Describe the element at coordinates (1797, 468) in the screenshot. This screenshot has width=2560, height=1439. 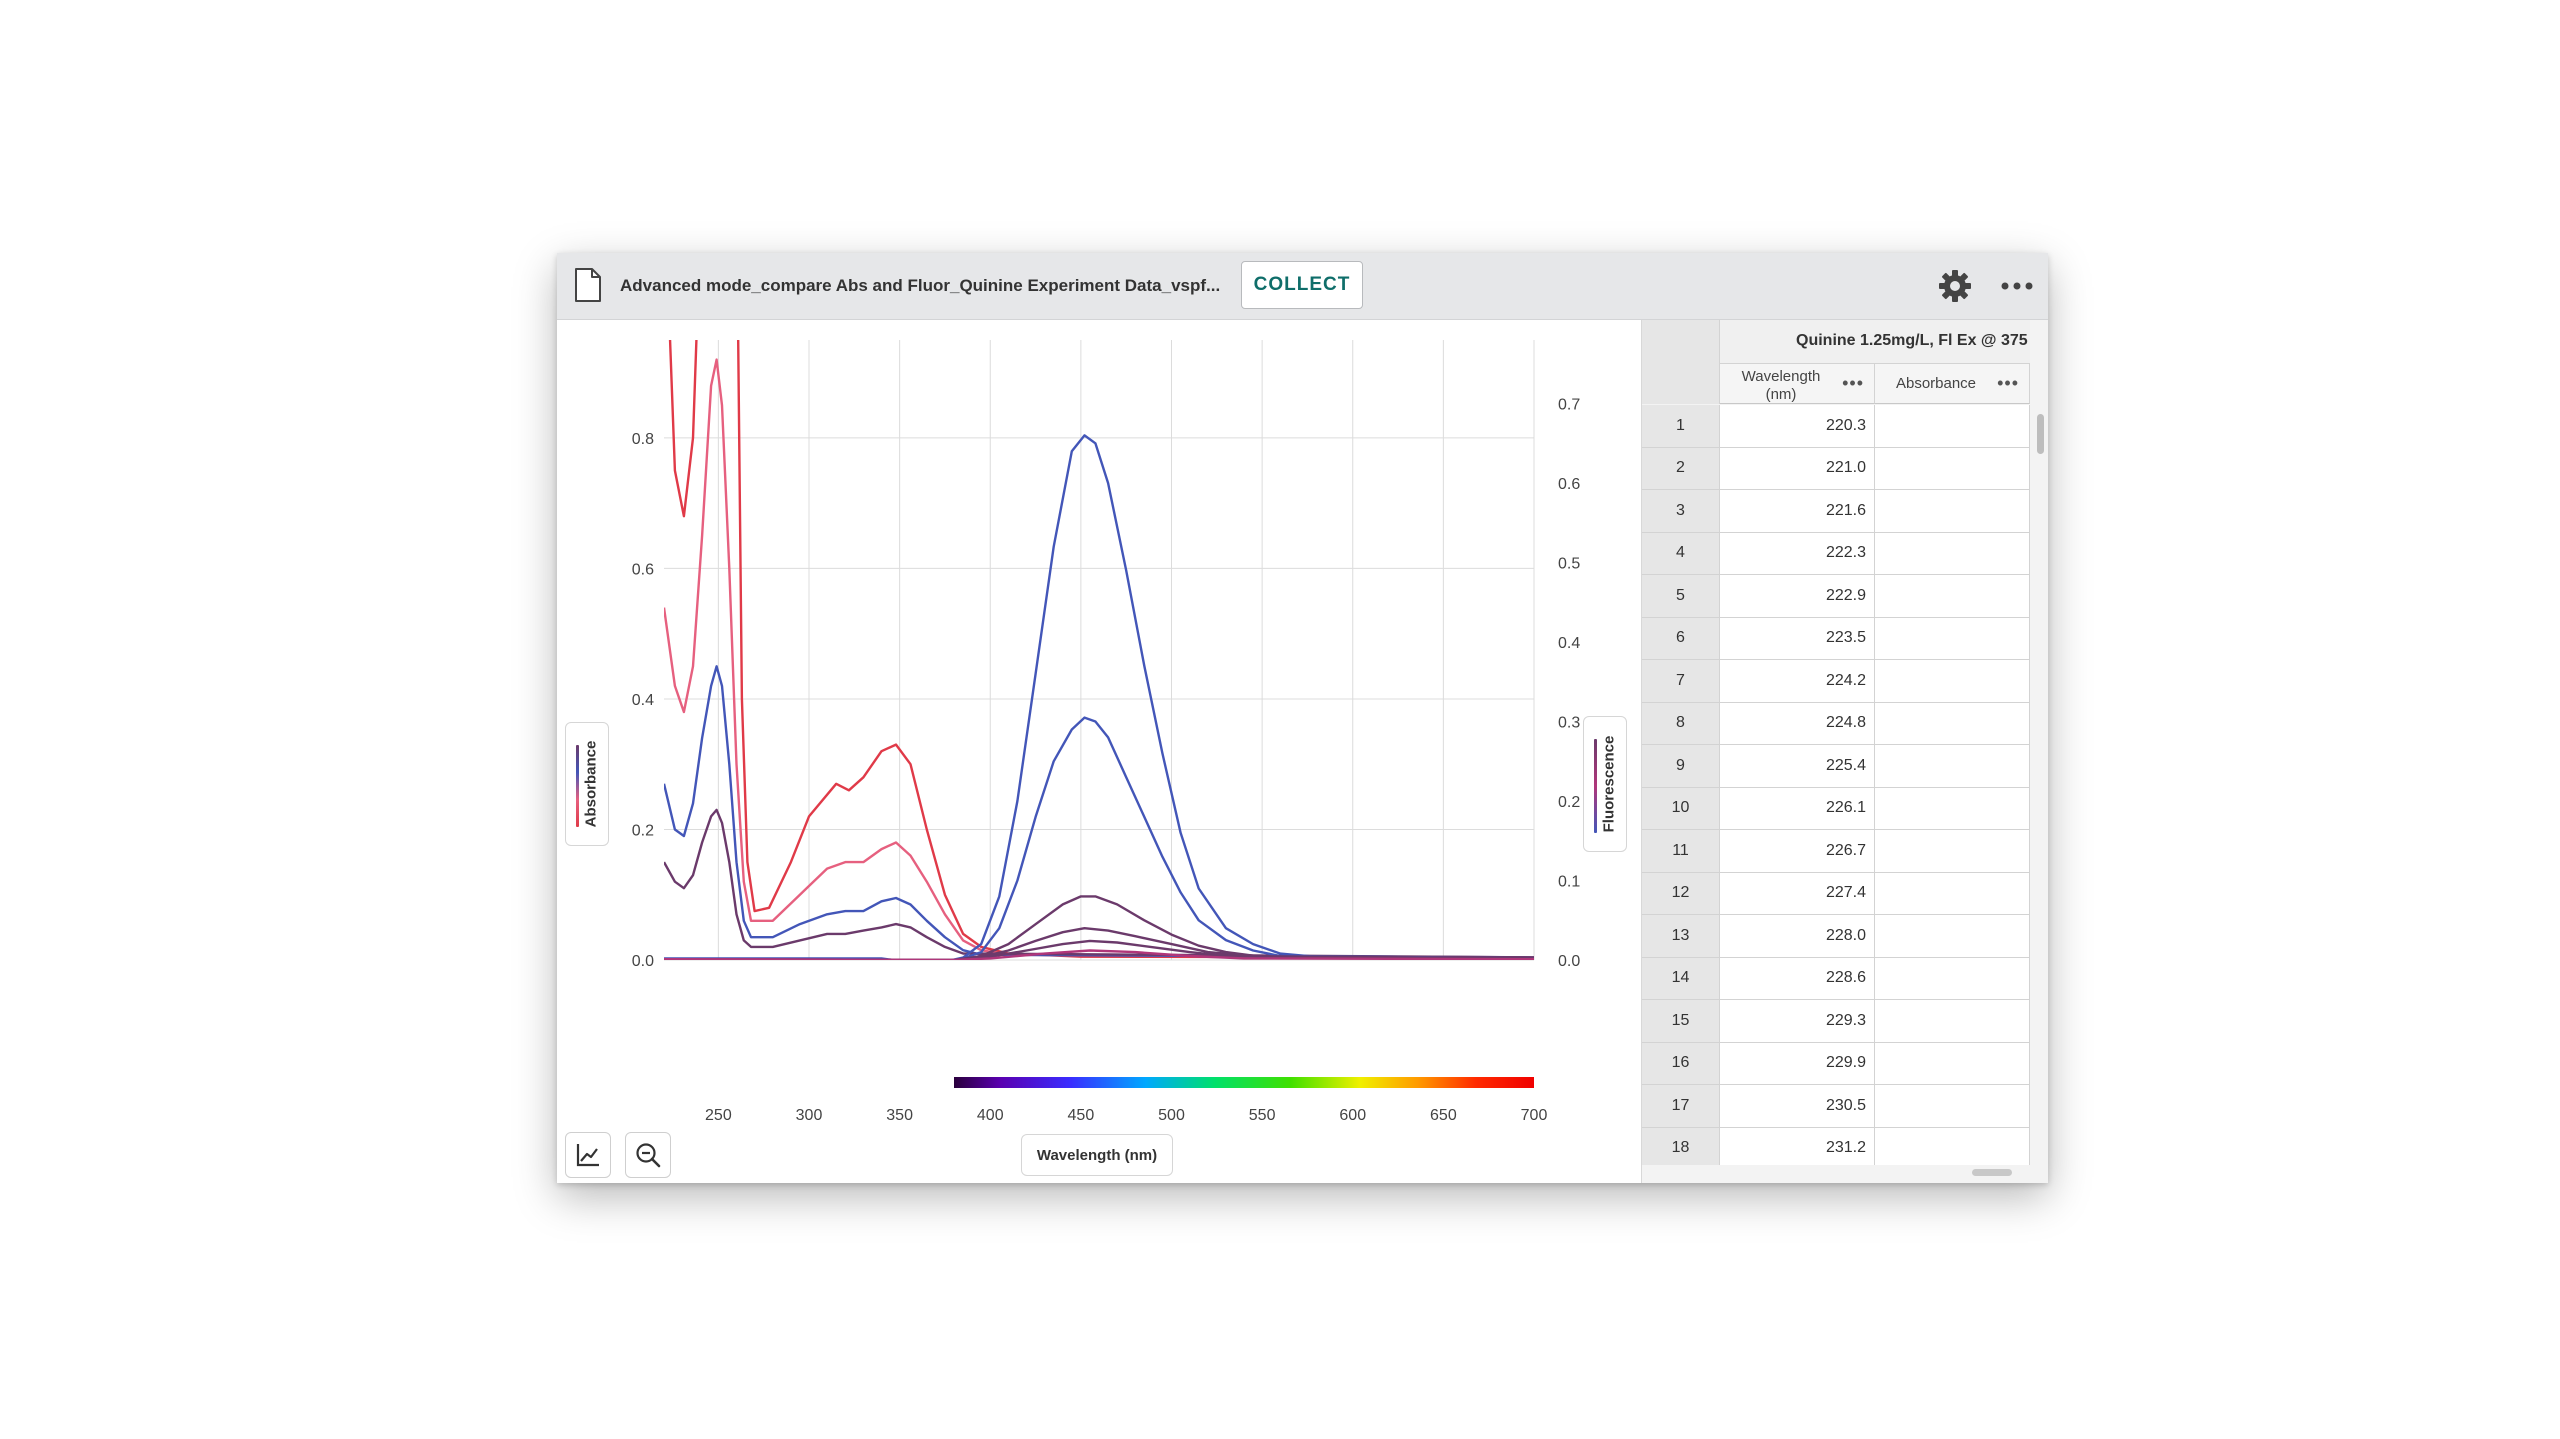
I see `wavelength-cell: 221.0` at that location.